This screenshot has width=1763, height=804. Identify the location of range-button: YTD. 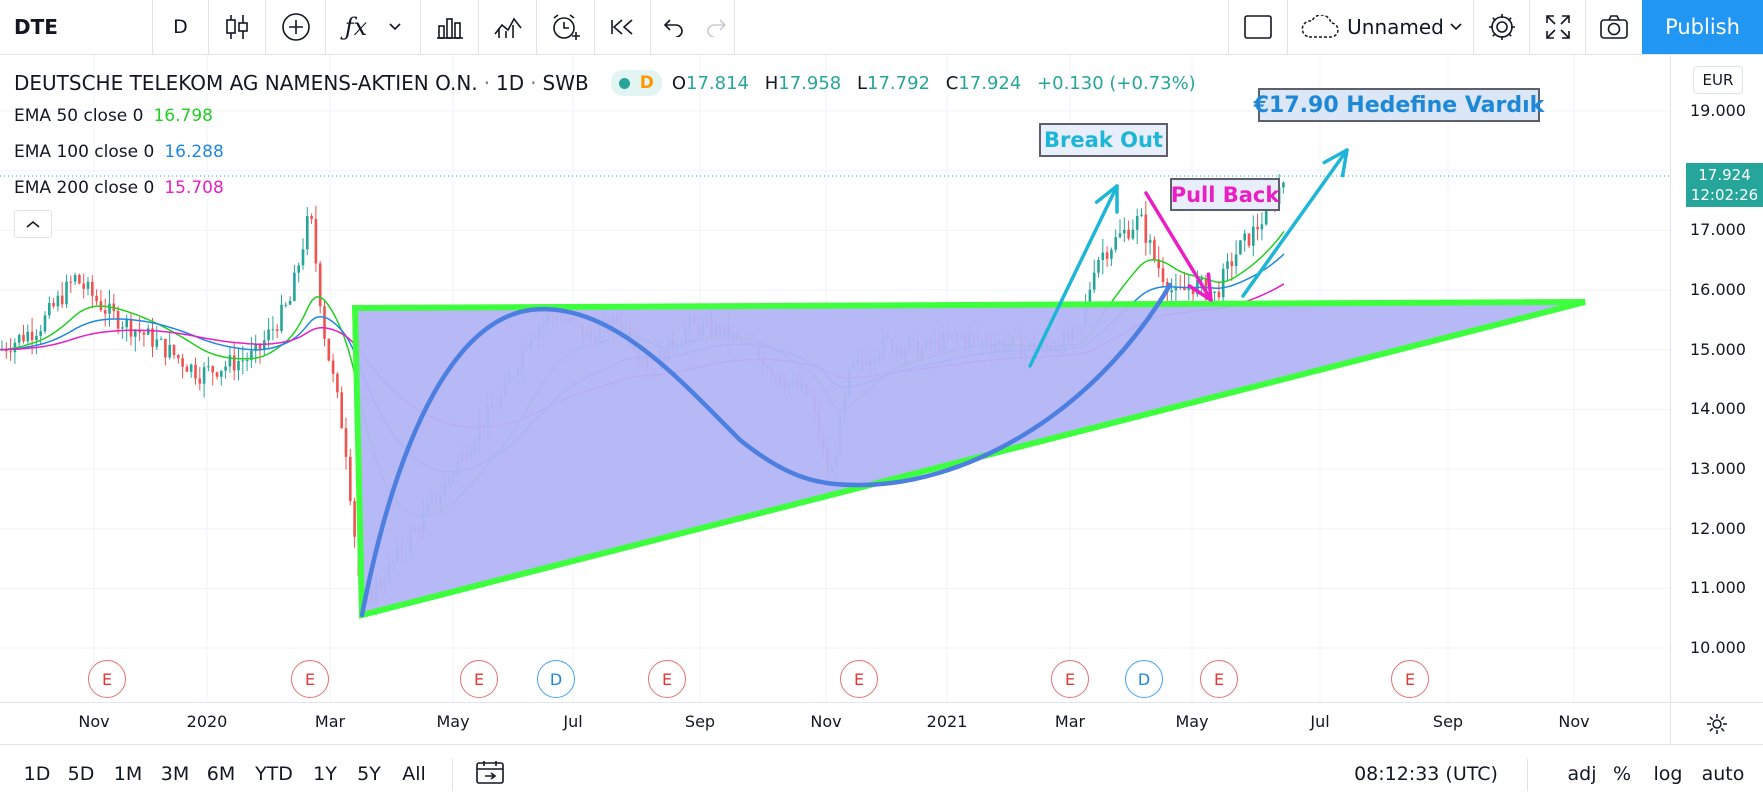
(274, 774).